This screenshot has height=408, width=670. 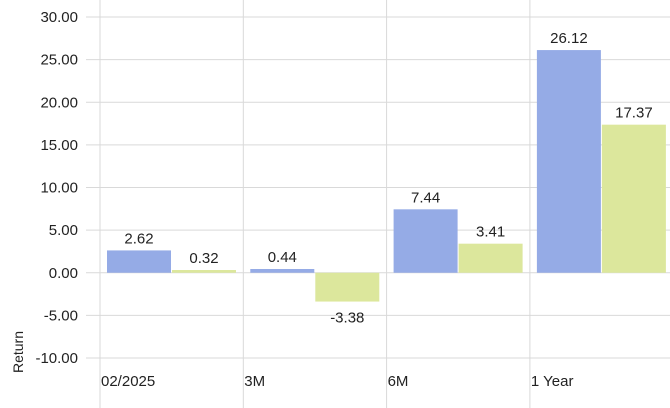 I want to click on data-label: 7.44, so click(x=425, y=197).